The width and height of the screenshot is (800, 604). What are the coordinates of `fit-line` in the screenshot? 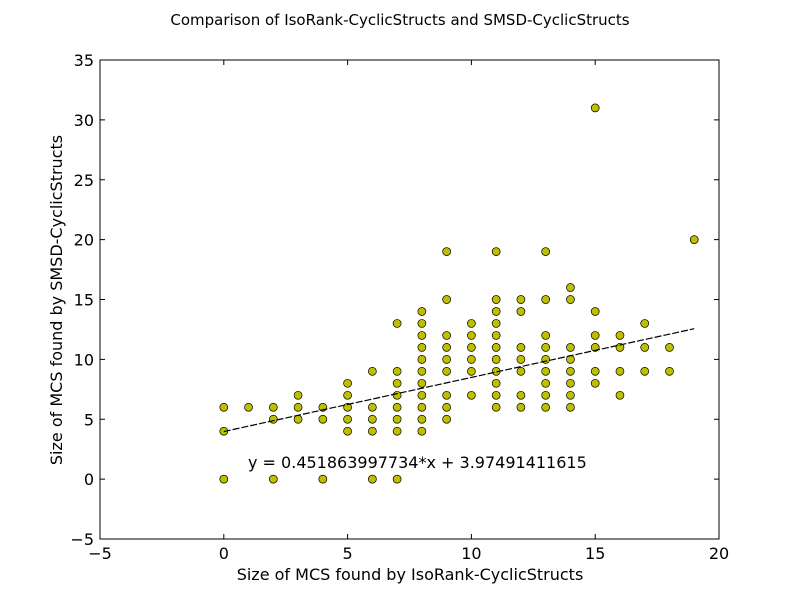 It's located at (459, 380).